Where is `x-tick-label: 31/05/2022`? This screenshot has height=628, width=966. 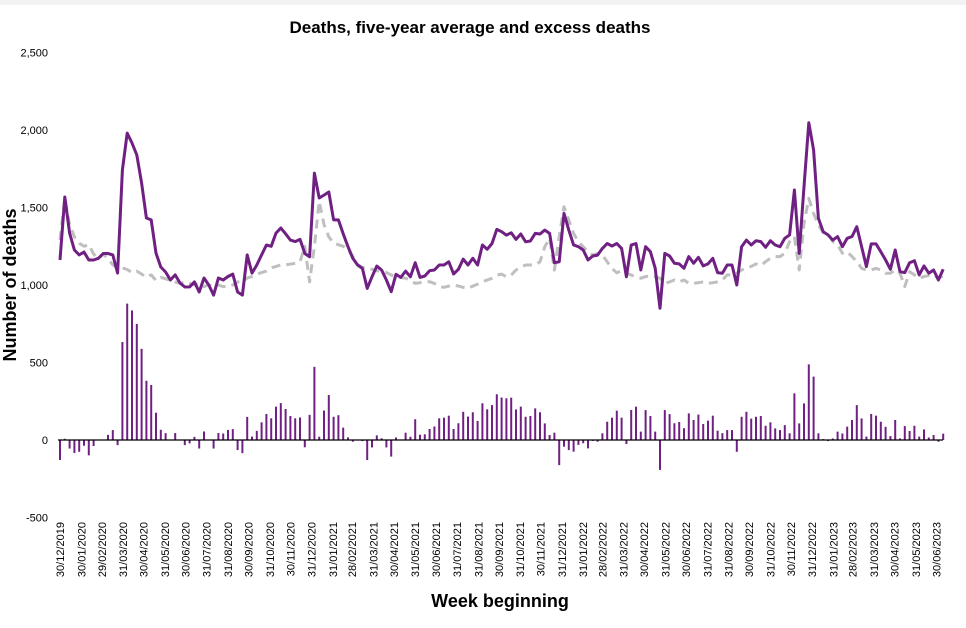
x-tick-label: 31/05/2022 is located at coordinates (667, 549).